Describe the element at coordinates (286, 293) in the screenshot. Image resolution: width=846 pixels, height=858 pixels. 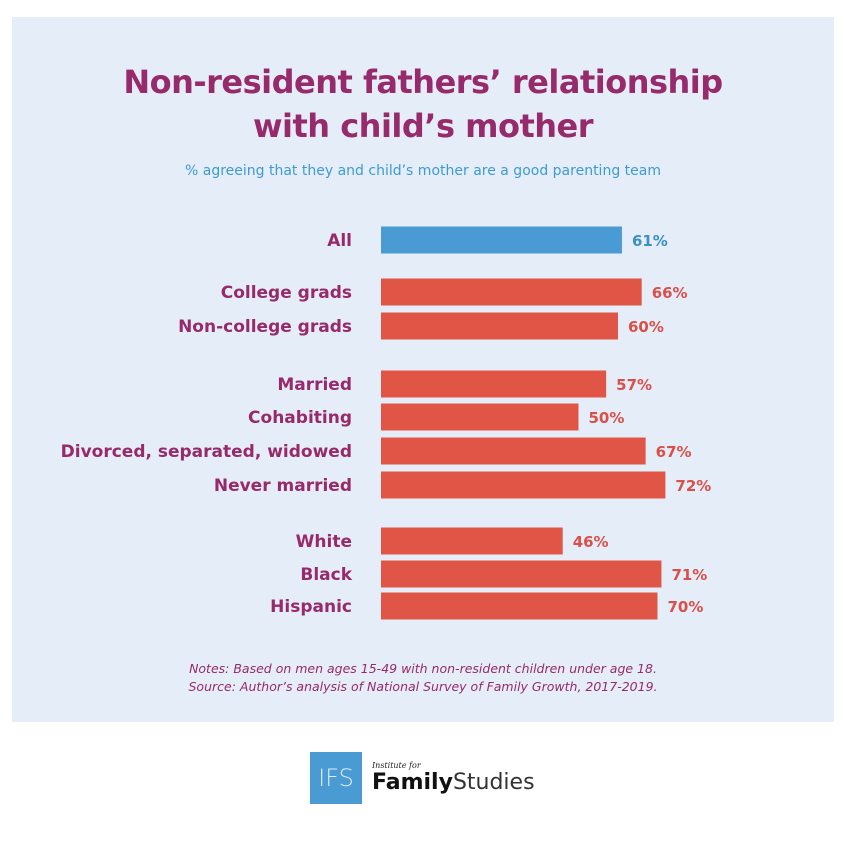
I see `category-label: College grads` at that location.